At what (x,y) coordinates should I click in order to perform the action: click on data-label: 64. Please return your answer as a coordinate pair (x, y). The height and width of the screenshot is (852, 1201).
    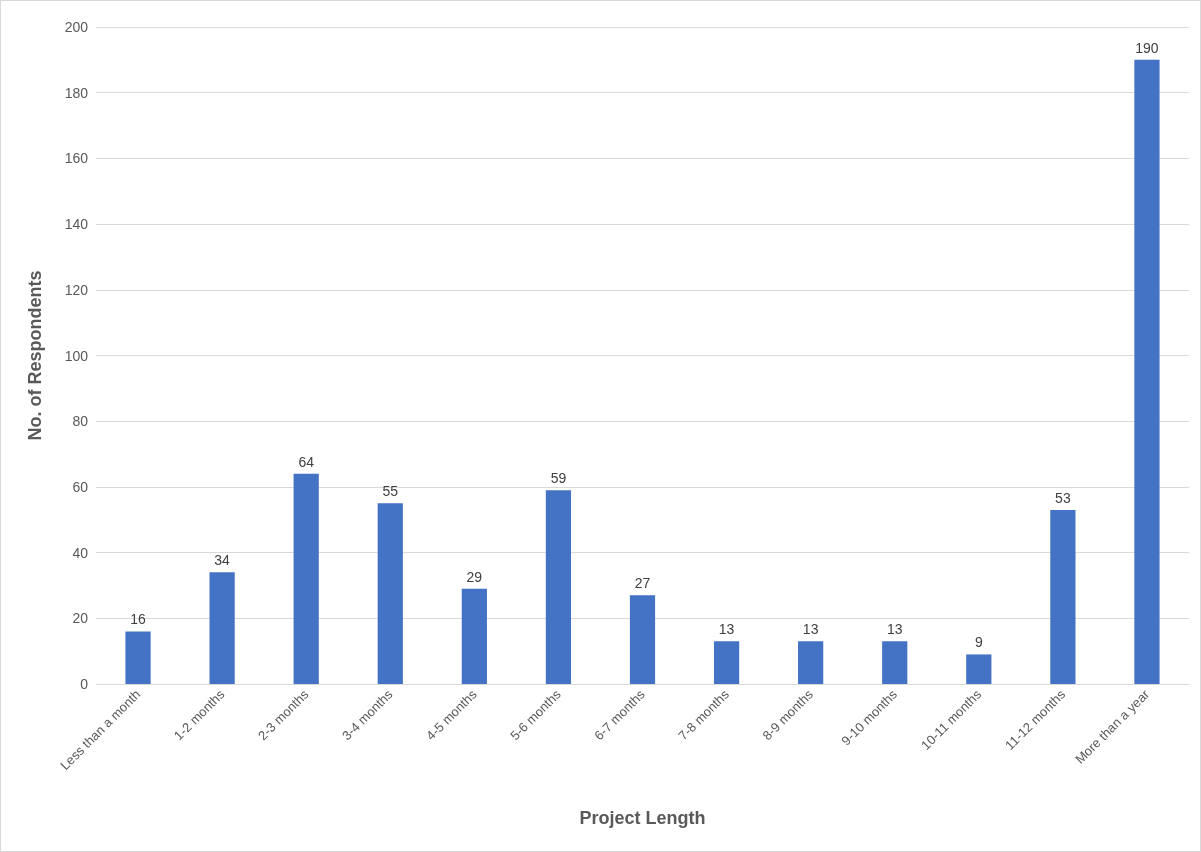
    Looking at the image, I should click on (306, 461).